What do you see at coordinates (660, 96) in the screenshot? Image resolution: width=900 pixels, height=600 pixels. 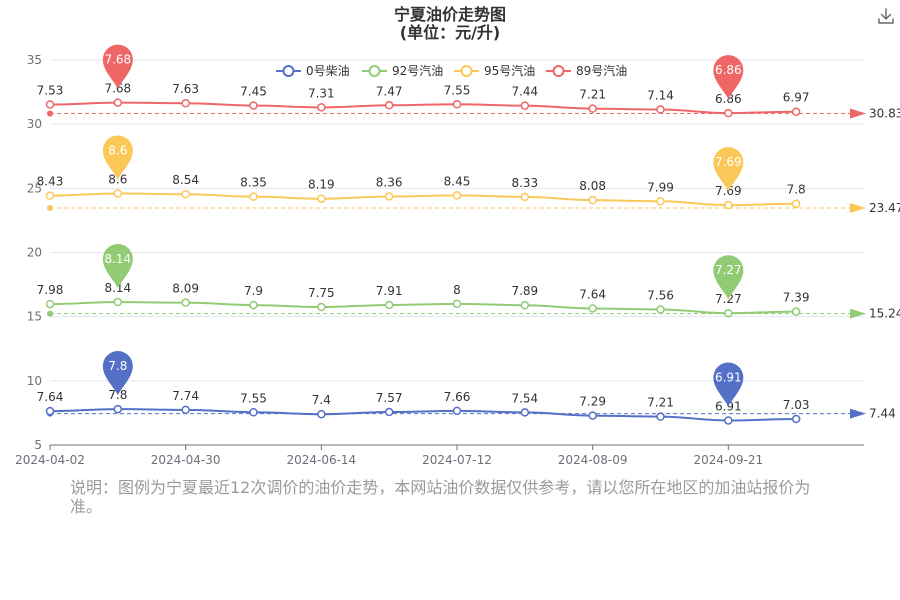 I see `data-label: 7.14` at bounding box center [660, 96].